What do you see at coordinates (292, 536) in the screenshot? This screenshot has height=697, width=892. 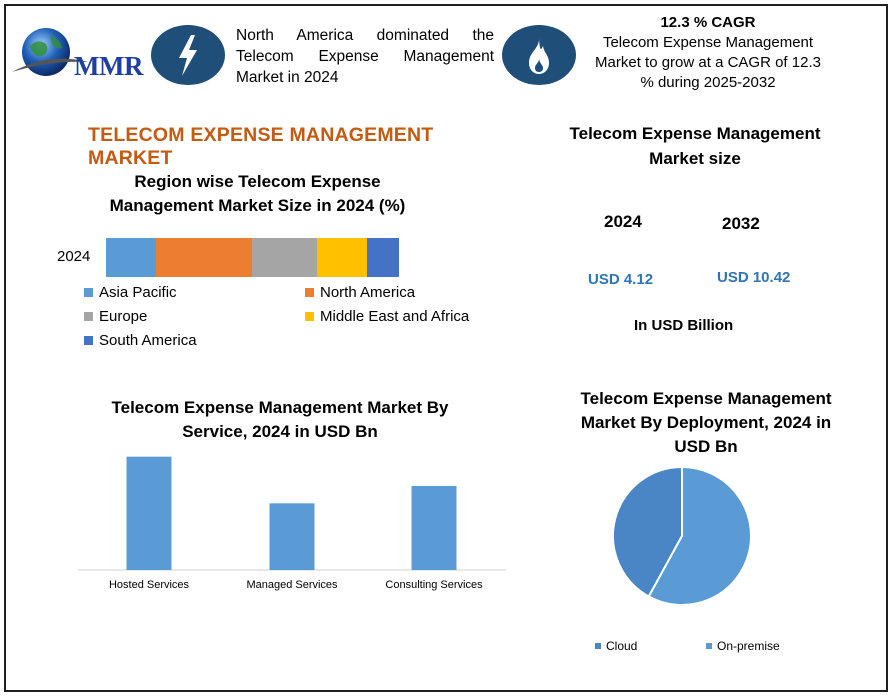 I see `bar-managed-services` at bounding box center [292, 536].